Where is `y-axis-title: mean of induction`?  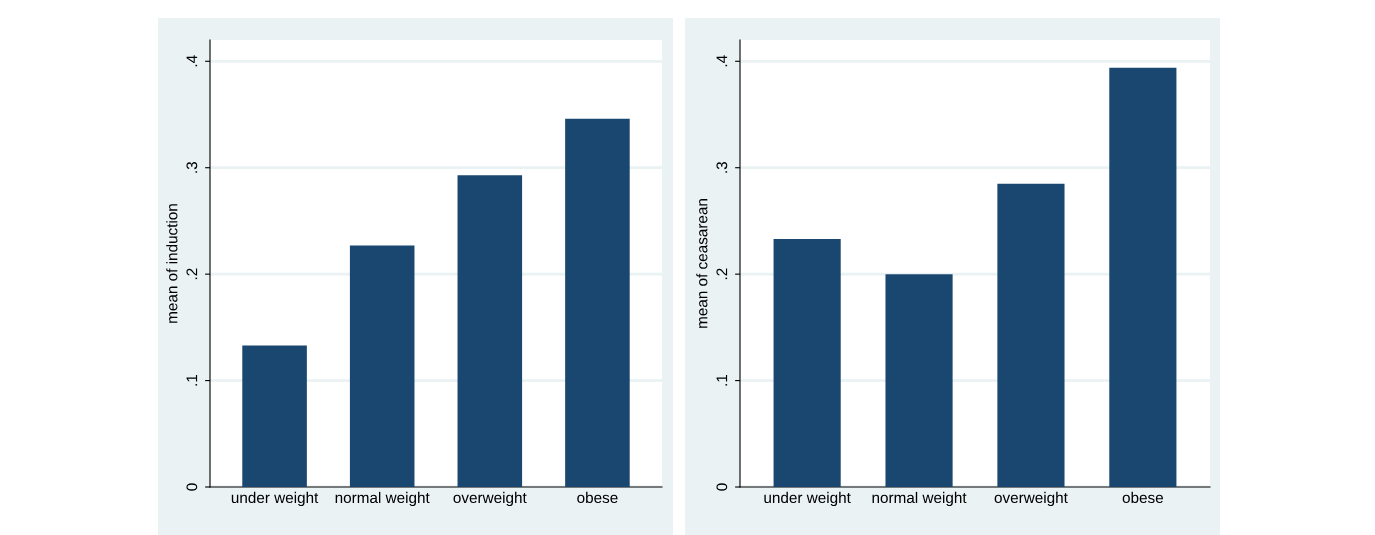 y-axis-title: mean of induction is located at coordinates (172, 263).